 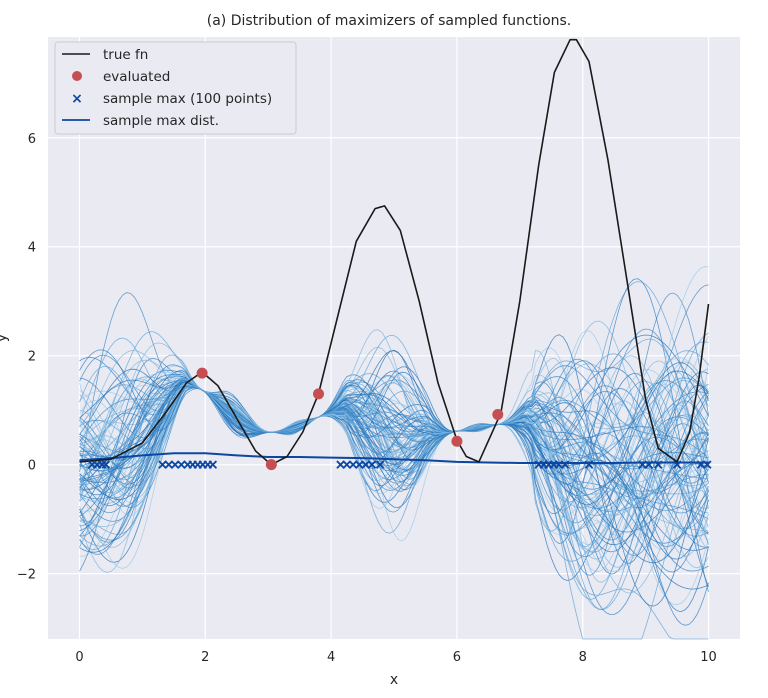 What do you see at coordinates (32, 357) in the screenshot?
I see `y-tick-label: 2` at bounding box center [32, 357].